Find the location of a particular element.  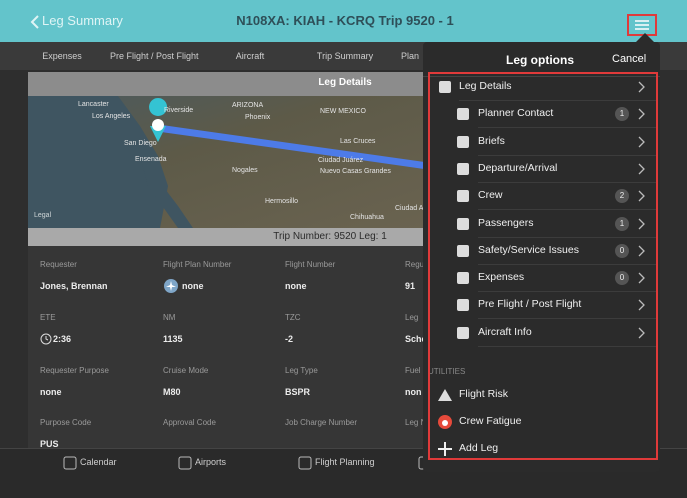

map-label: San Diego is located at coordinates (140, 143).